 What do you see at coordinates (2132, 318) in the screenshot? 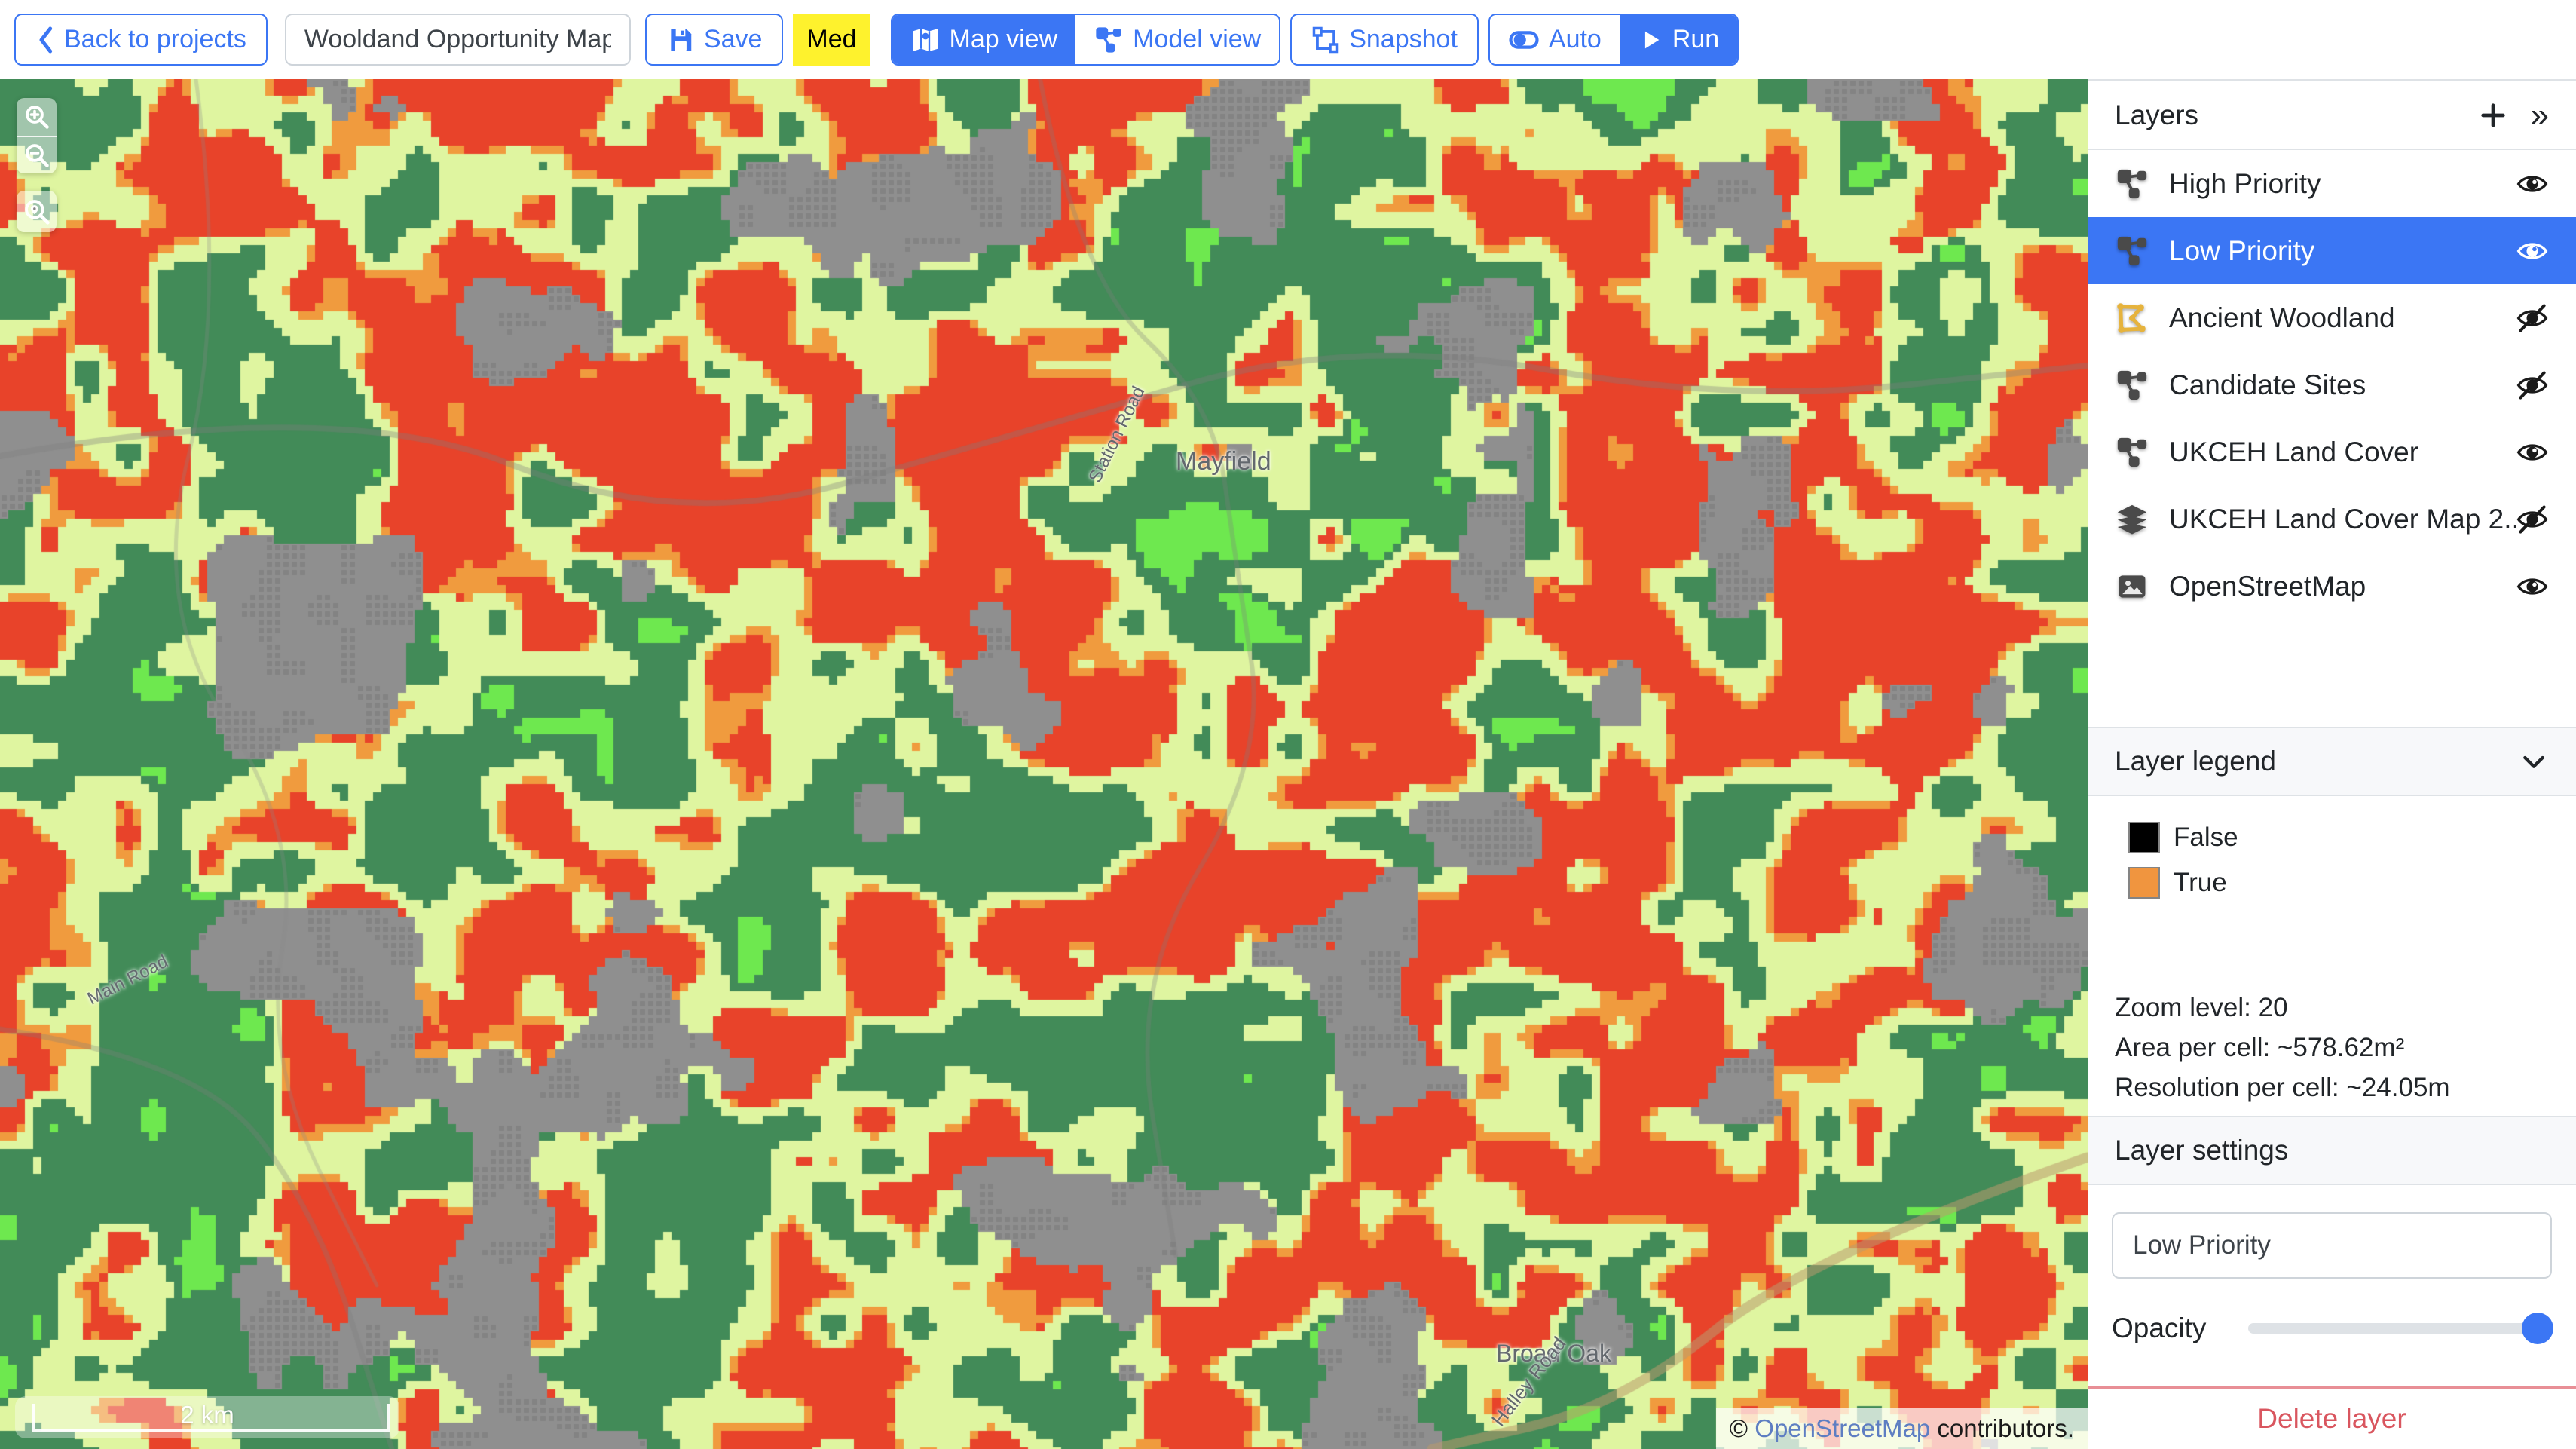
I see `polygon-icon` at bounding box center [2132, 318].